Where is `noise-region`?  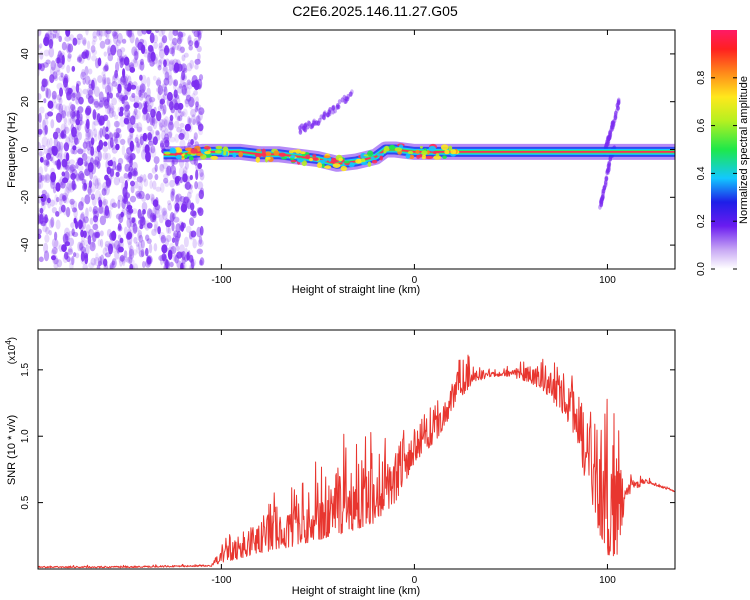
noise-region is located at coordinates (121, 149).